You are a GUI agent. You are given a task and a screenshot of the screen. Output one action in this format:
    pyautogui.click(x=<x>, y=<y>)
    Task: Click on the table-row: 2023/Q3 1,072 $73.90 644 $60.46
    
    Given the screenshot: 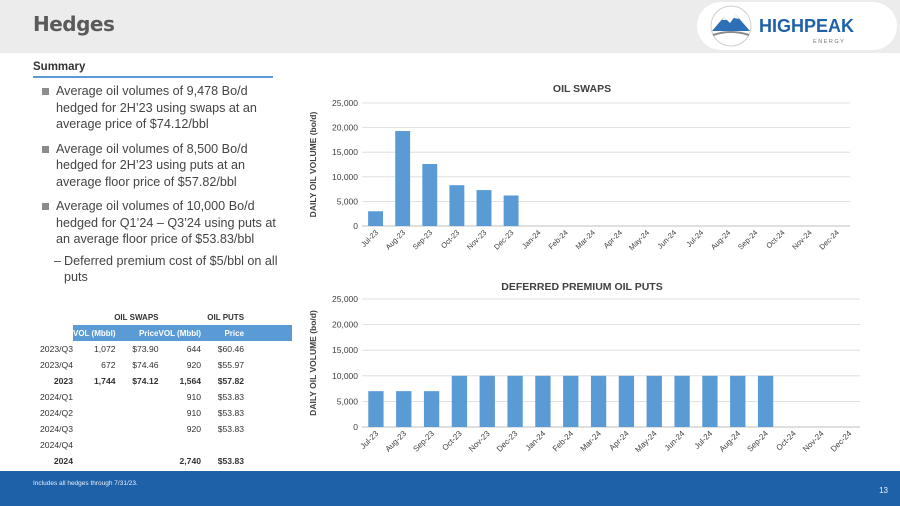 What is the action you would take?
    pyautogui.click(x=161, y=349)
    